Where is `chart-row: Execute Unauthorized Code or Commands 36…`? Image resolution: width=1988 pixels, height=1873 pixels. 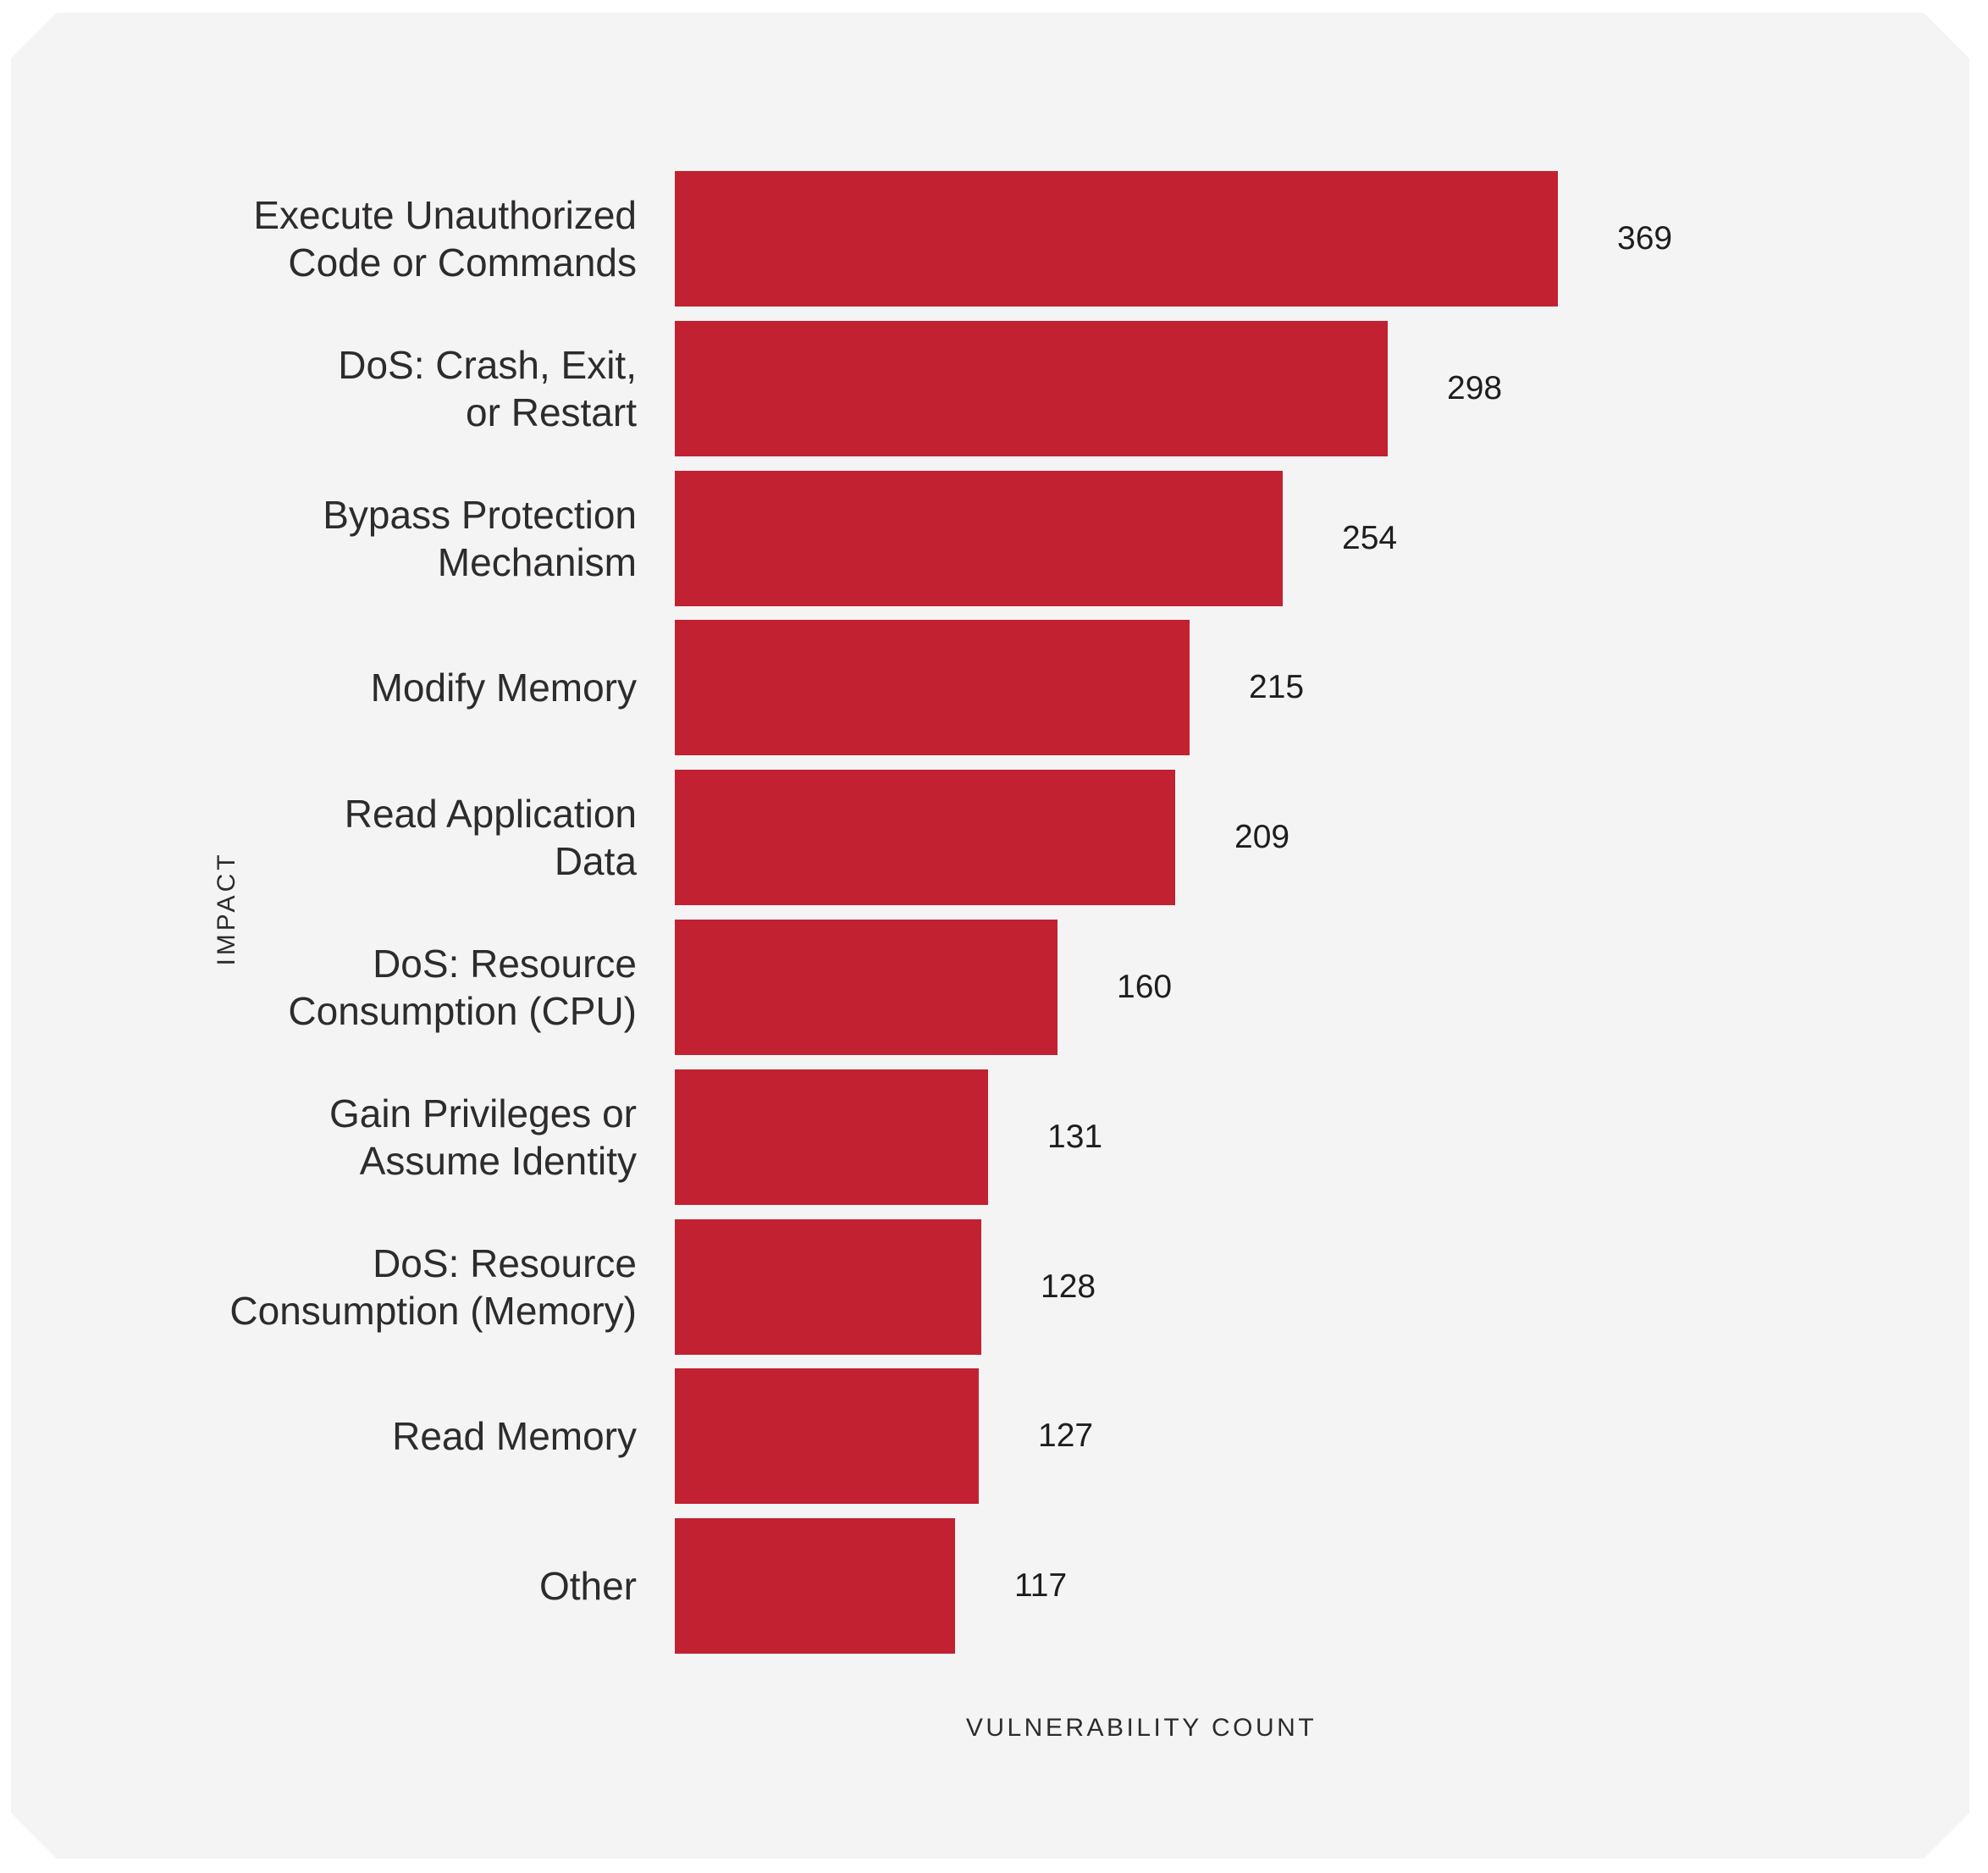
chart-row: Execute Unauthorized Code or Commands 36… is located at coordinates (990, 239).